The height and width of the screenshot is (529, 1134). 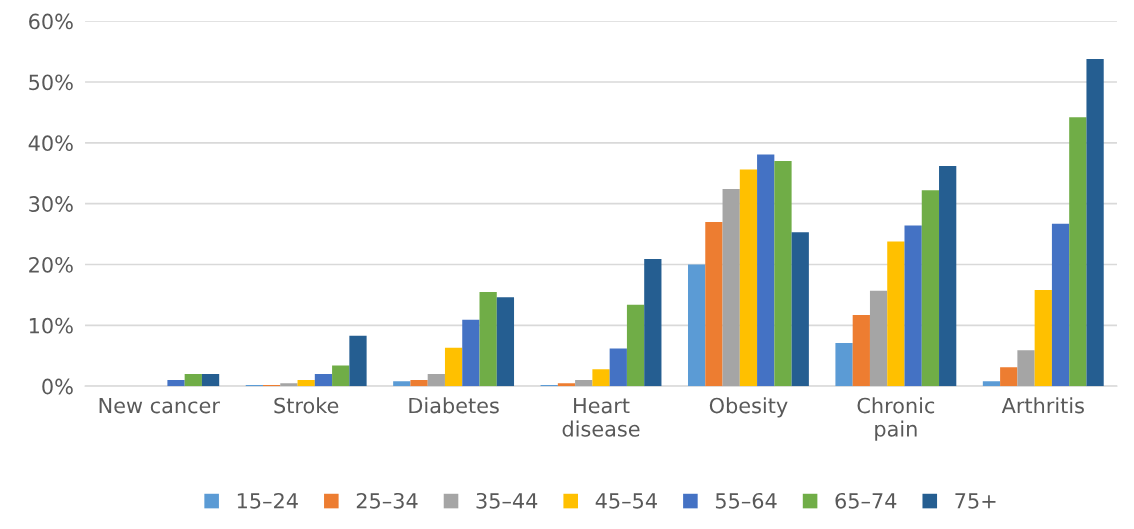 I want to click on y-tick-label: 30%, so click(x=51, y=204).